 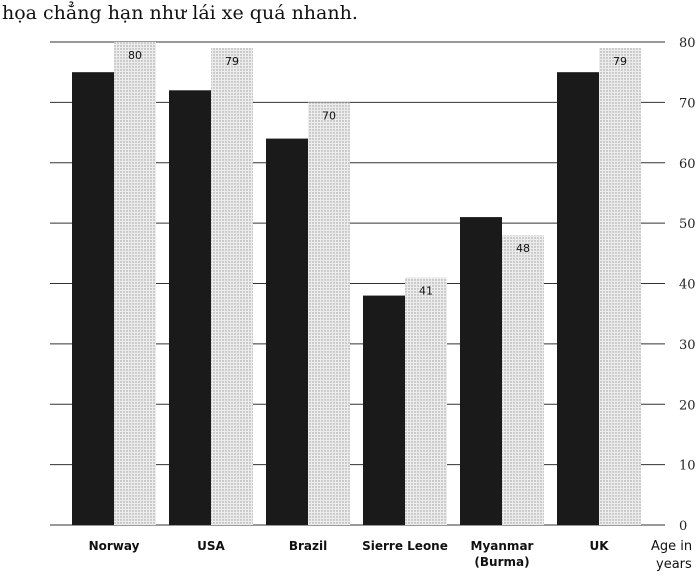 I want to click on y-tick-label: 20, so click(x=687, y=405).